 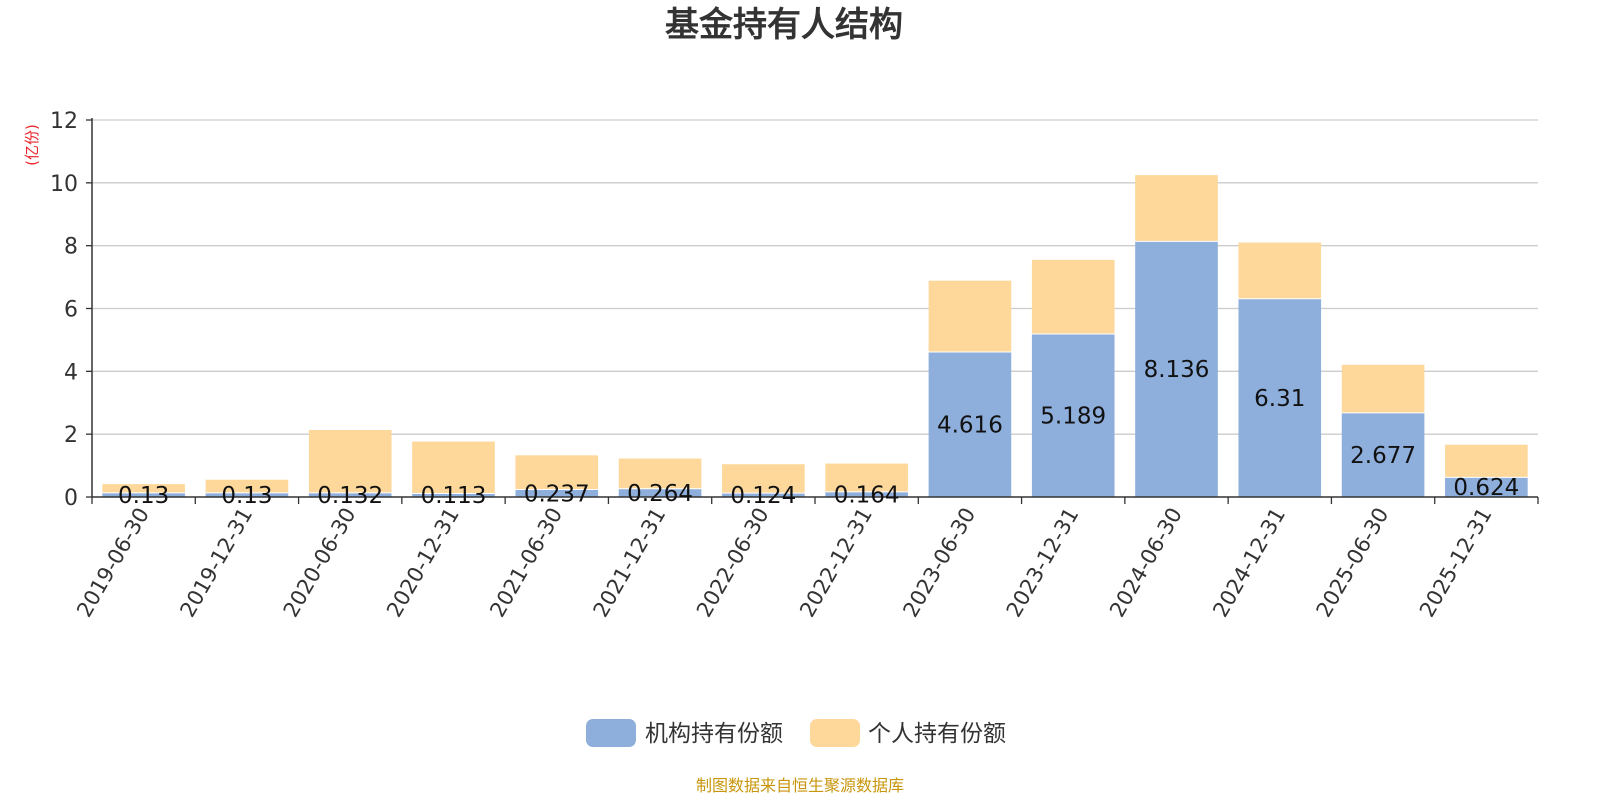 I want to click on bar-data-label: 8.136, so click(x=1177, y=370).